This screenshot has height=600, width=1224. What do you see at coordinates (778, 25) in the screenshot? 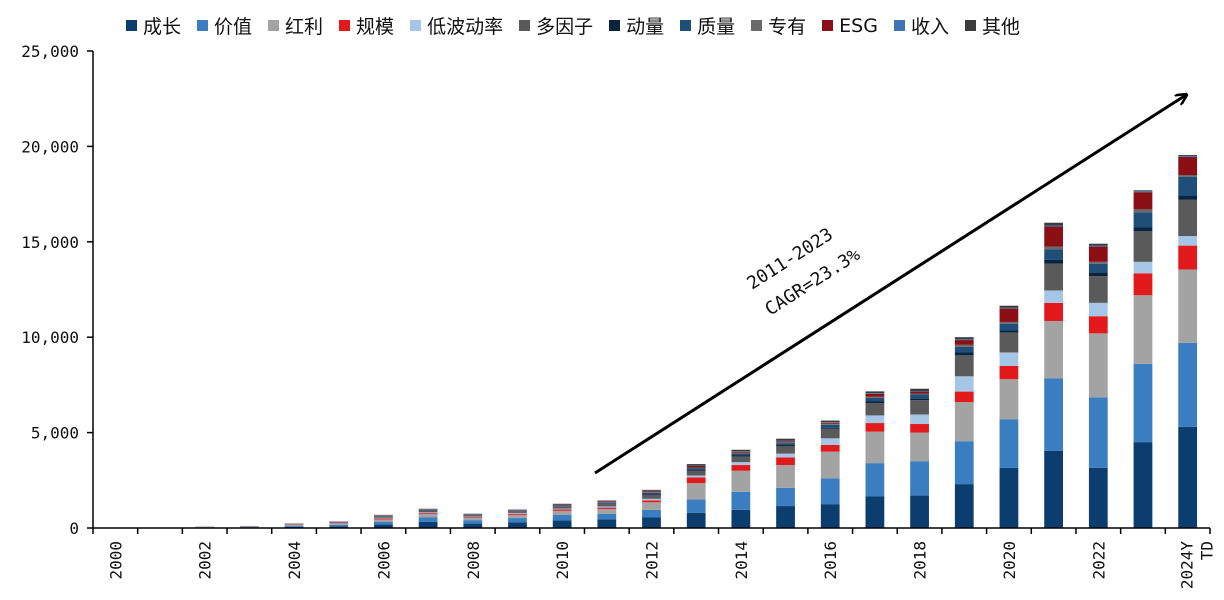
I see `legend-item: 专有` at bounding box center [778, 25].